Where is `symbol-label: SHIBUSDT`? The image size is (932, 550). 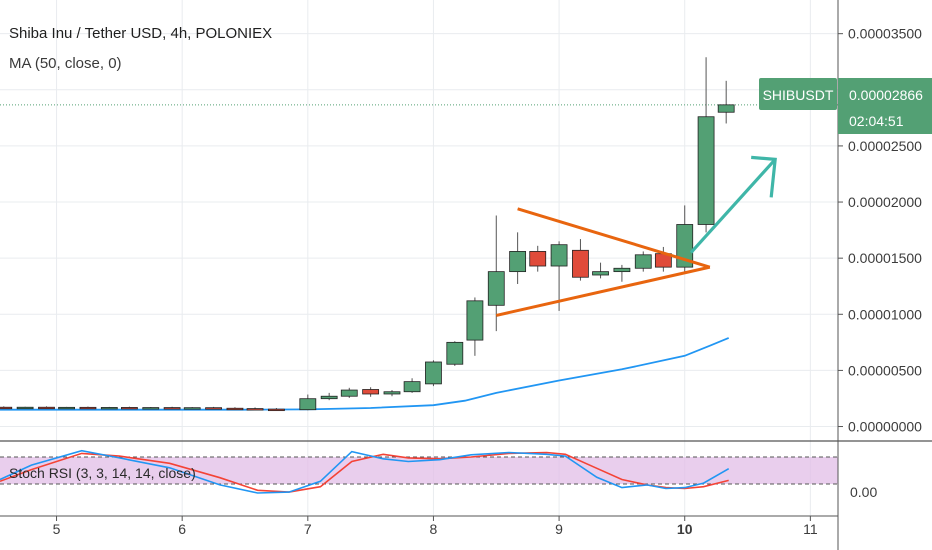 symbol-label: SHIBUSDT is located at coordinates (798, 95).